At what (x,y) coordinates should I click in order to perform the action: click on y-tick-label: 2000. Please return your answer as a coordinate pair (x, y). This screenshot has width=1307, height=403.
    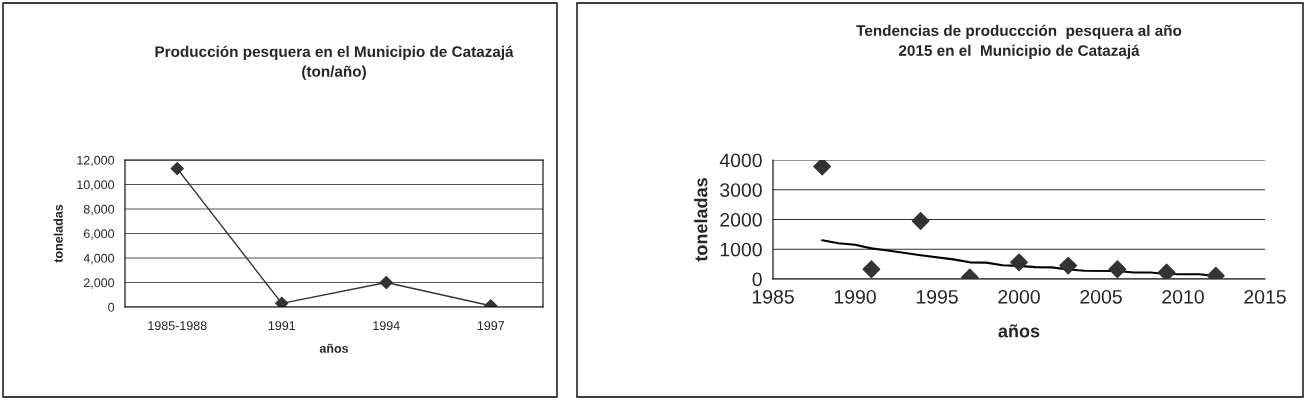
    Looking at the image, I should click on (741, 219).